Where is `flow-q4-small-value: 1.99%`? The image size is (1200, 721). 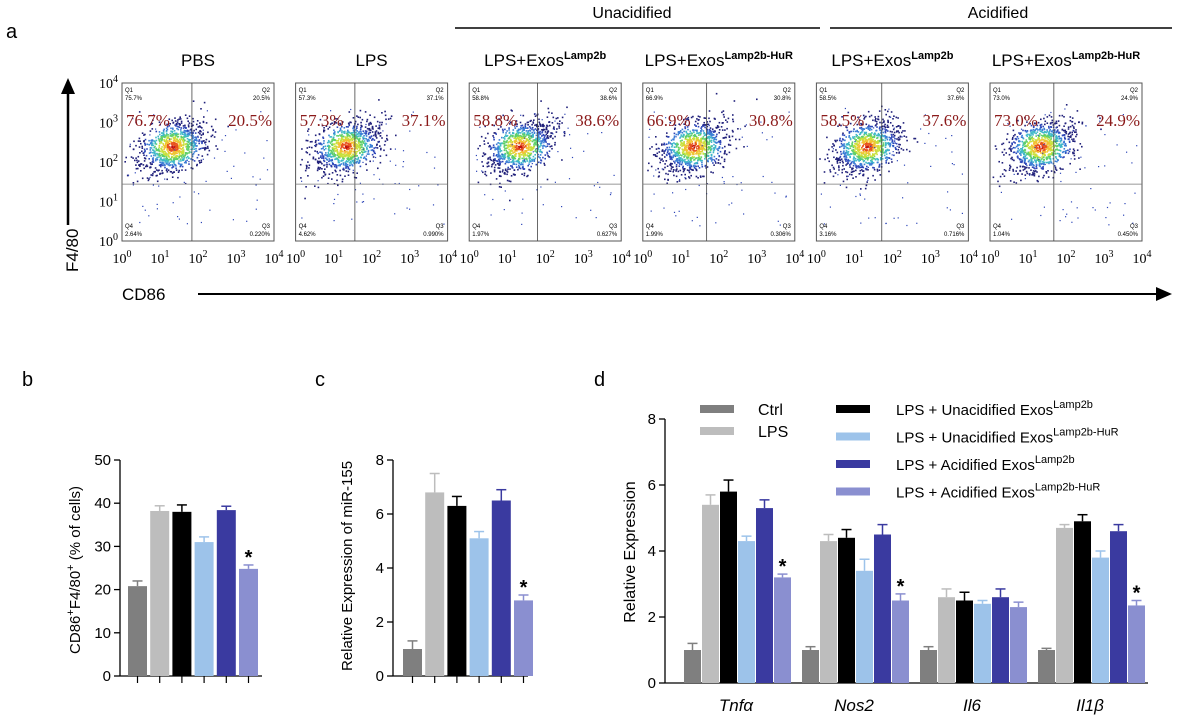
flow-q4-small-value: 1.99% is located at coordinates (655, 235).